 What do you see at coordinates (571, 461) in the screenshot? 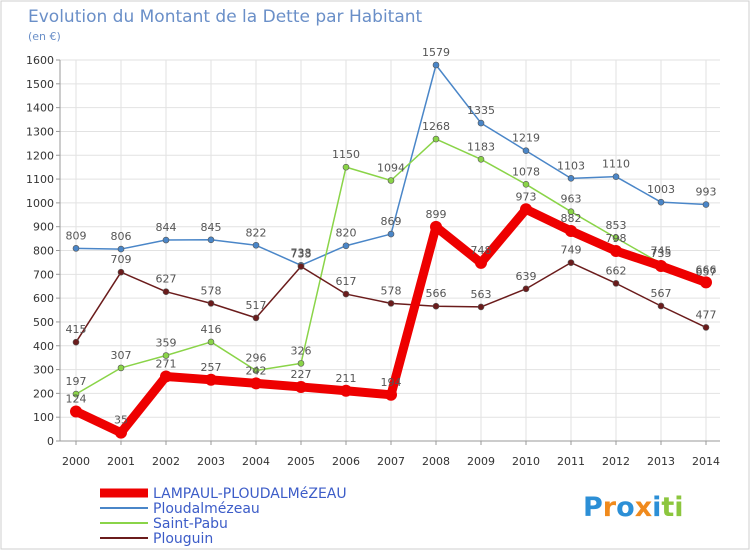
I see `x-tick-label: 2011` at bounding box center [571, 461].